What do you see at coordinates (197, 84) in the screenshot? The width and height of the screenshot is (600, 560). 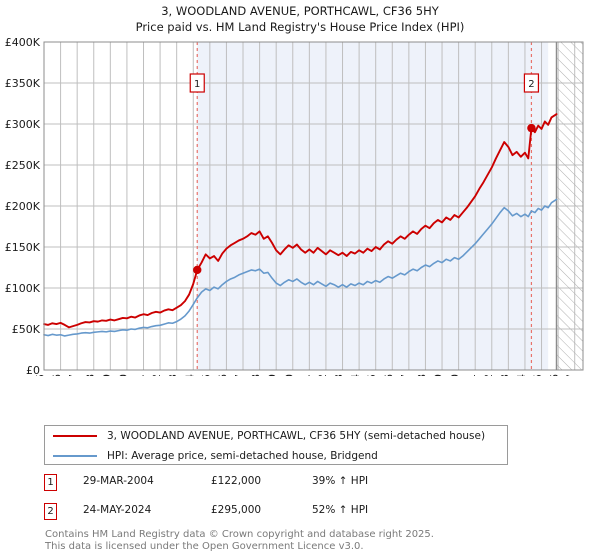 I see `svg-text: 1` at bounding box center [197, 84].